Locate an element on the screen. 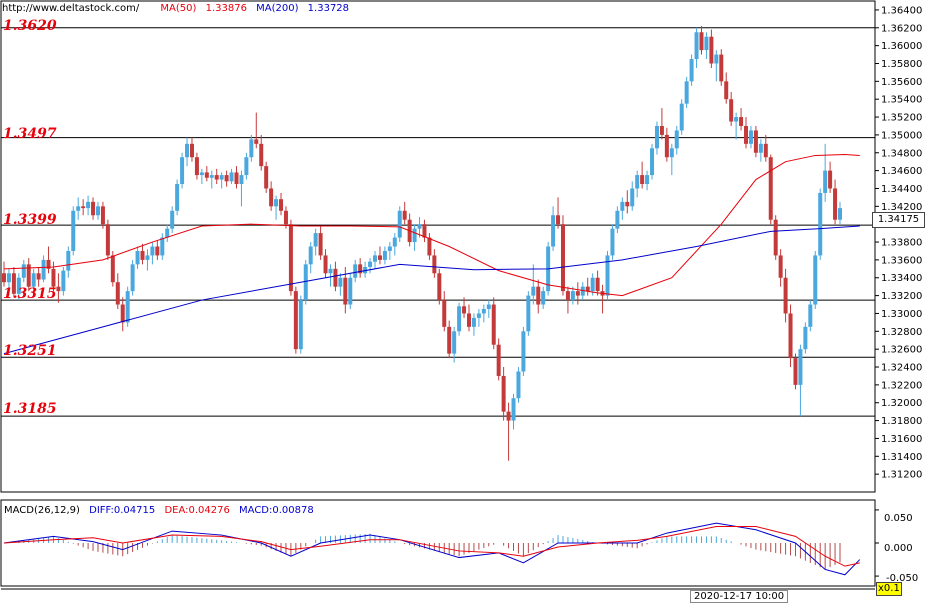 This screenshot has height=604, width=930. ma200-value: 1.33728 is located at coordinates (328, 8).